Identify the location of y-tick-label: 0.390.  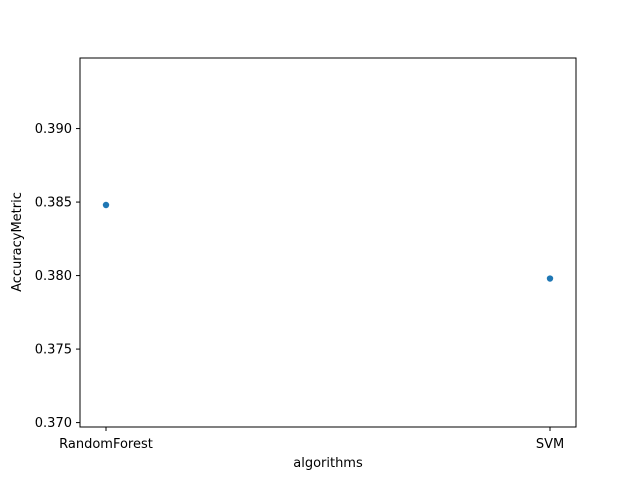
(53, 129).